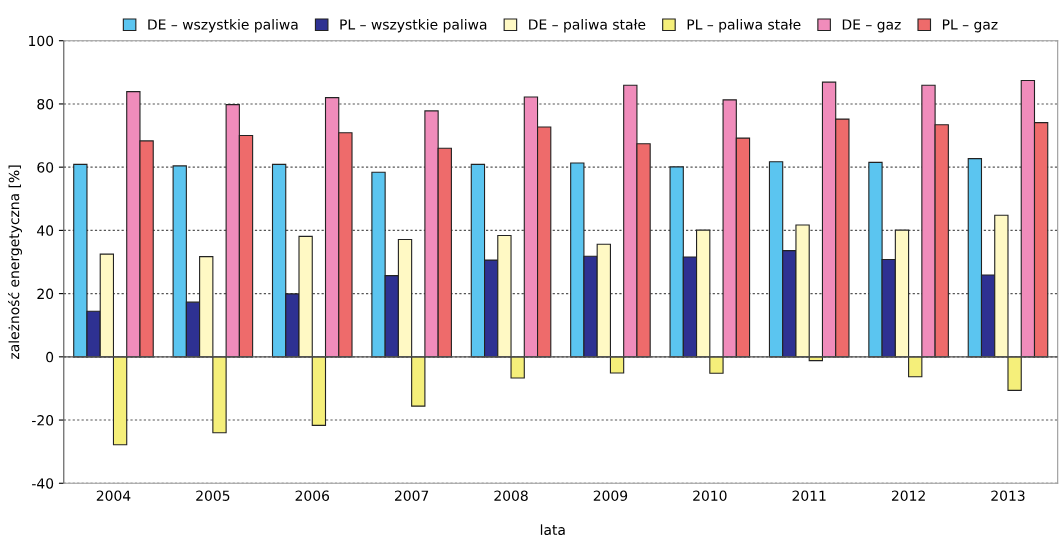  I want to click on legend-label: PL – paliwa stałe, so click(744, 25).